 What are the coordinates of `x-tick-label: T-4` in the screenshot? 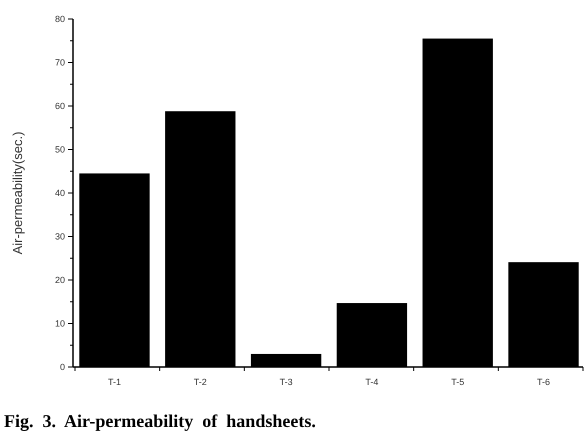 It's located at (371, 382).